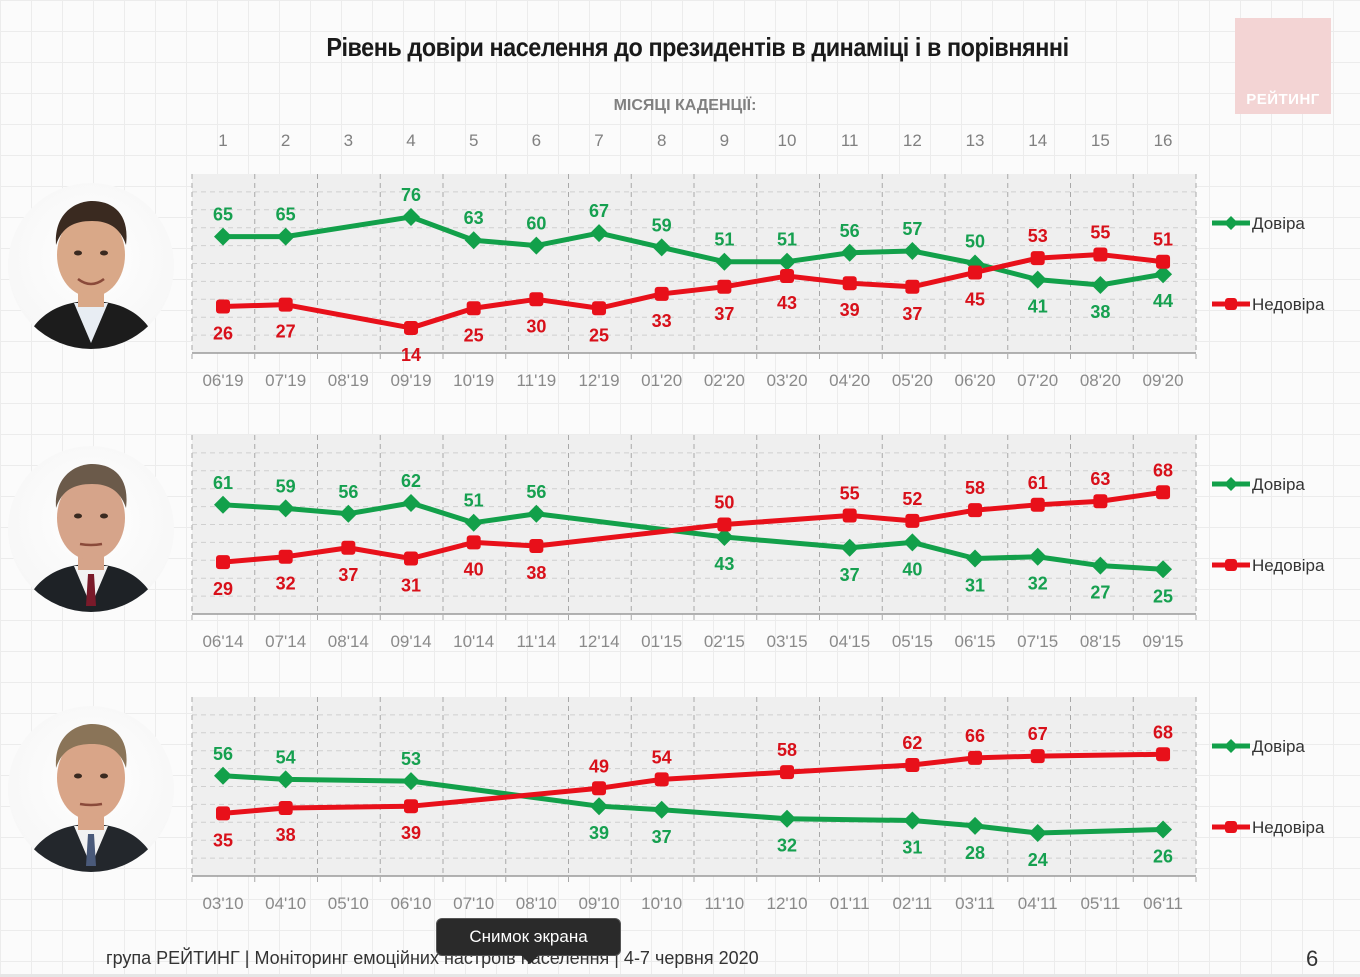  Describe the element at coordinates (787, 303) in the screenshot. I see `distrust-value-label: 43` at that location.